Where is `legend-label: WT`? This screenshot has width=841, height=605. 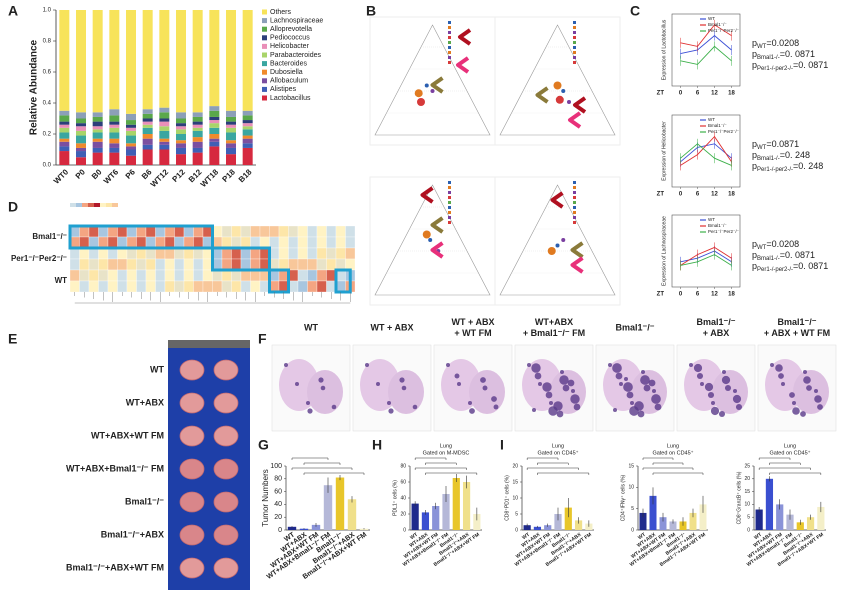
legend-label: WT is located at coordinates (711, 219).